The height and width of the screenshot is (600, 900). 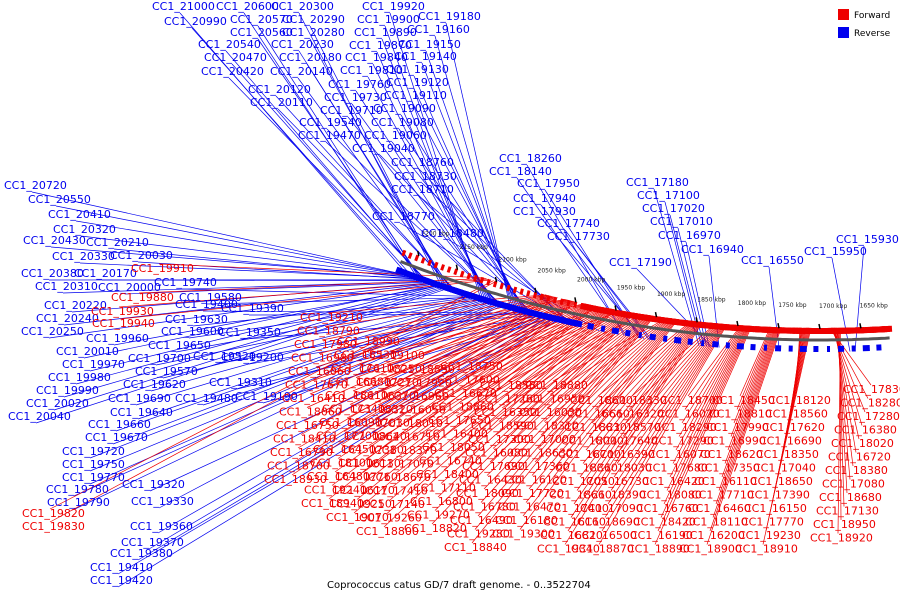 What do you see at coordinates (679, 454) in the screenshot?
I see `gene-label: CC1_16070` at bounding box center [679, 454].